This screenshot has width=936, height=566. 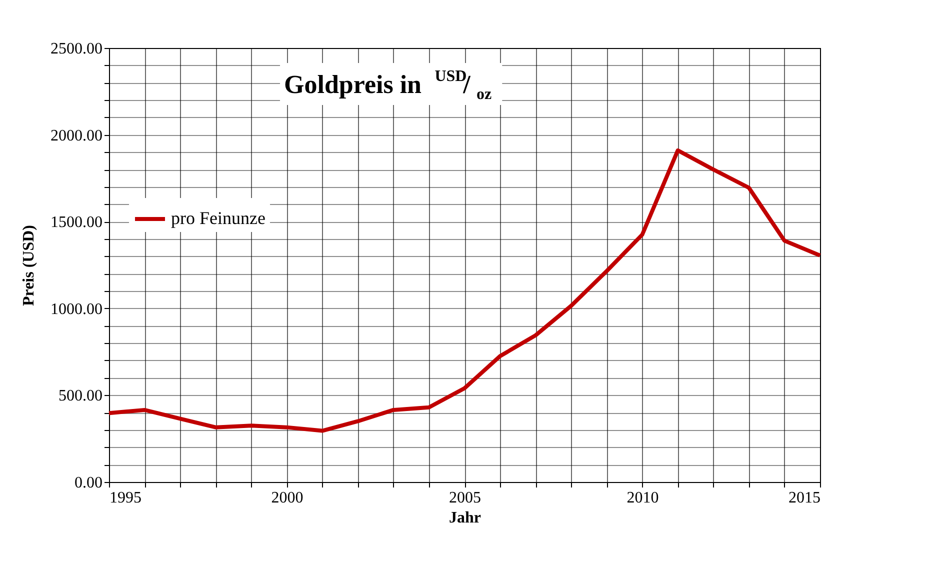 I want to click on y-tick-label: 1500.00, so click(x=76, y=223).